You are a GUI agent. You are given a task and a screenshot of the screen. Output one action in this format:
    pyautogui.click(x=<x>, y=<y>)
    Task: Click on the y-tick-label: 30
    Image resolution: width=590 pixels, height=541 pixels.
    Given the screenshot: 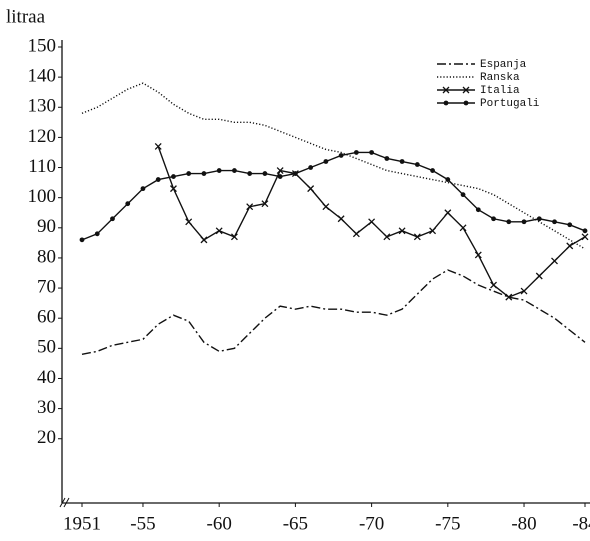 What is the action you would take?
    pyautogui.click(x=46, y=407)
    